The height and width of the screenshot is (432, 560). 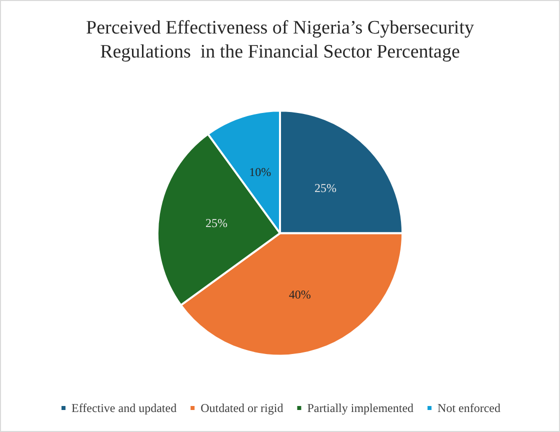 I want to click on data-label: 40%, so click(x=299, y=294).